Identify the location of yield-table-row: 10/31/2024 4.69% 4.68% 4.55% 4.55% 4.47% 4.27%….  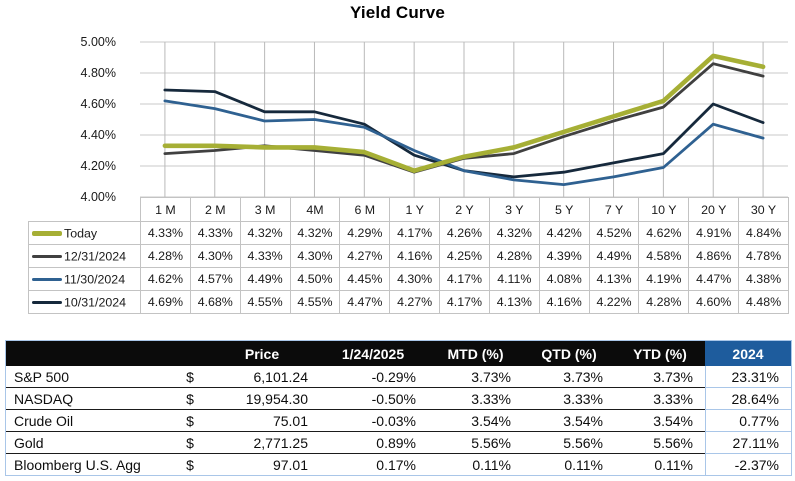
(408, 302).